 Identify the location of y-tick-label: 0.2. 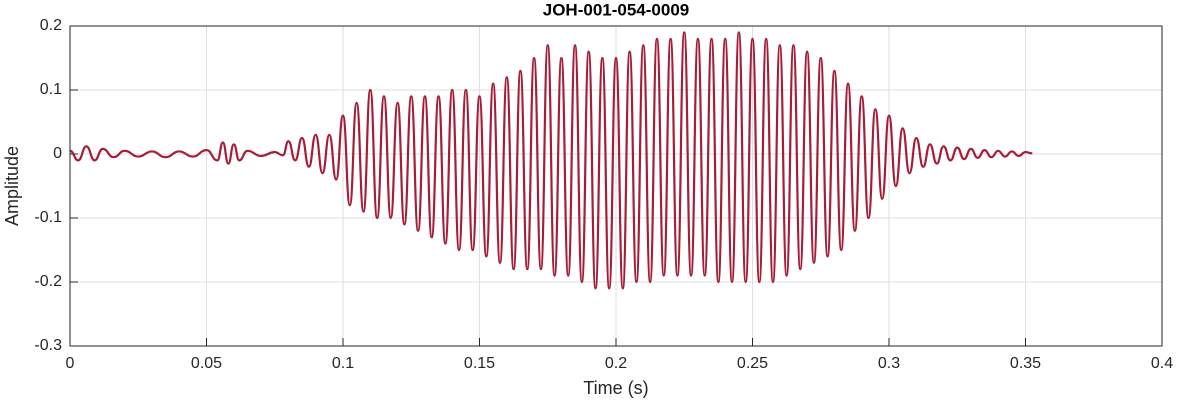
(51, 25).